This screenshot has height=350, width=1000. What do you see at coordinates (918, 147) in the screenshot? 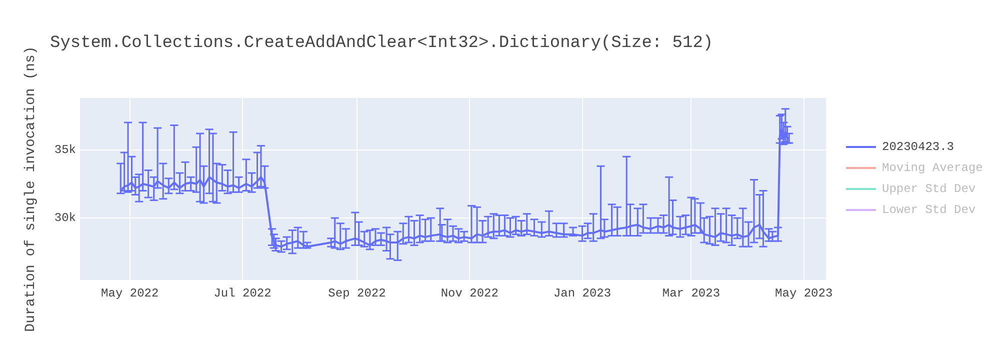
I see `legend-label: 20230423.3` at bounding box center [918, 147].